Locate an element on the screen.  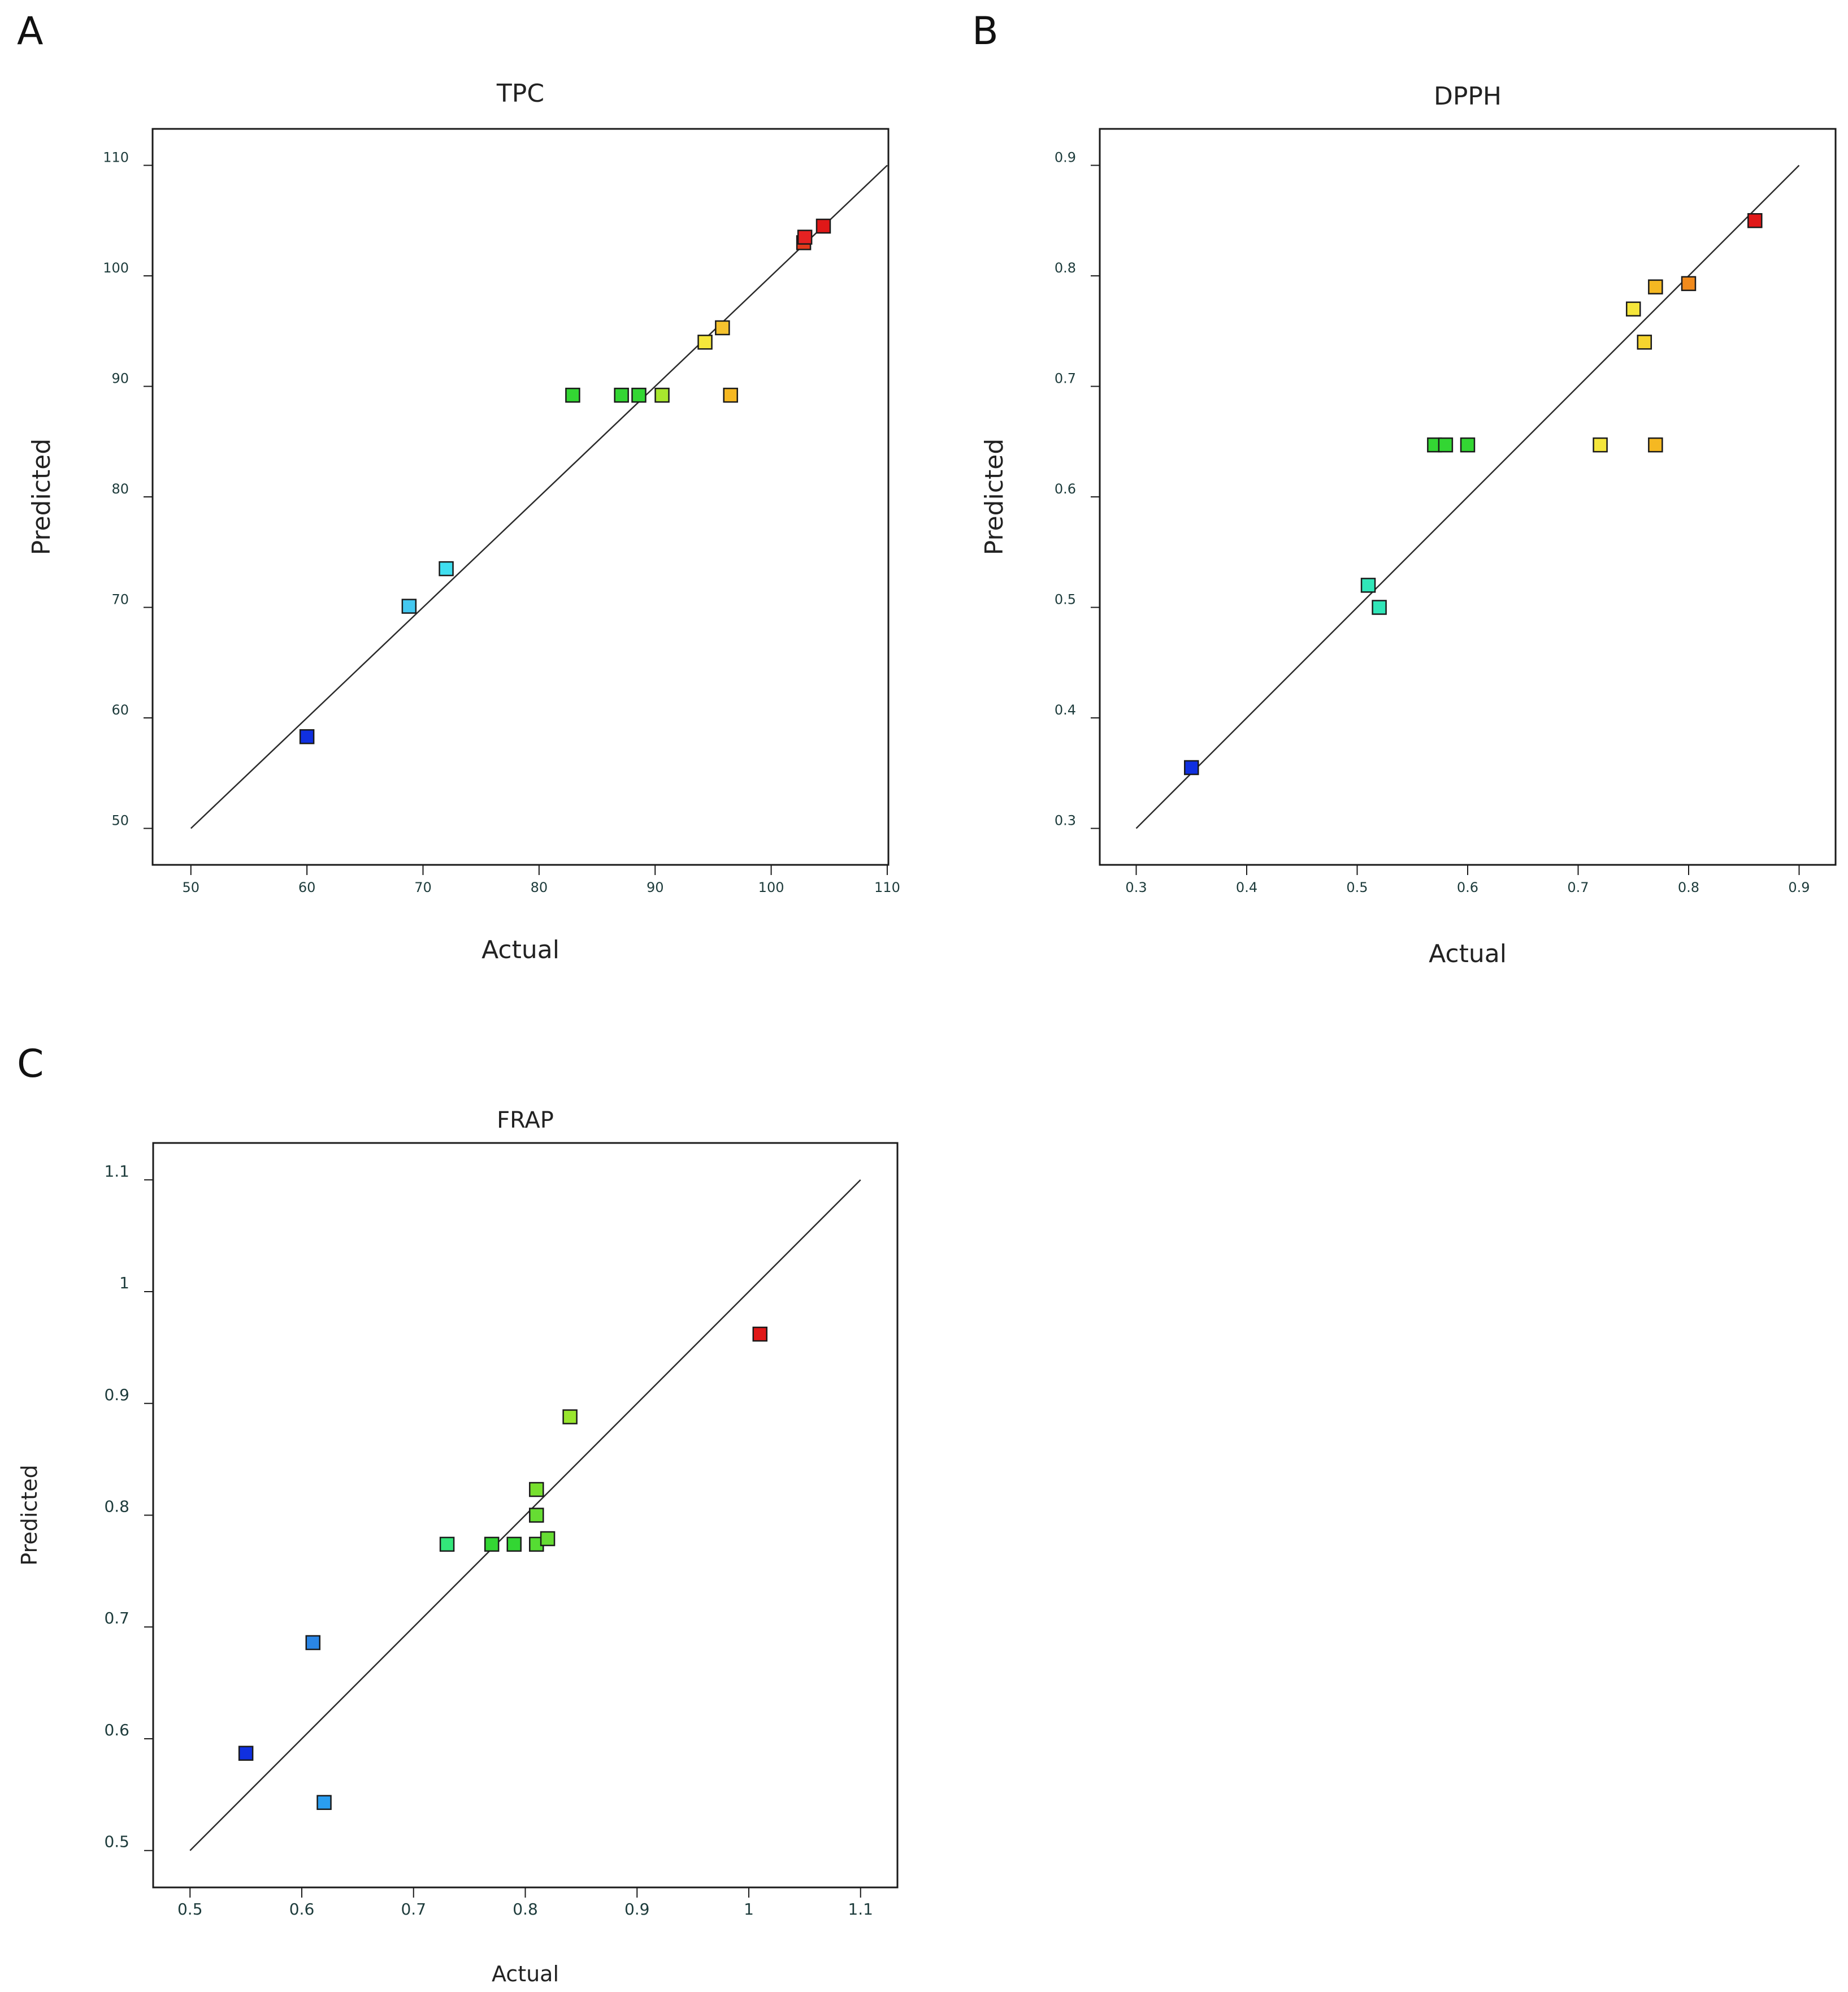
y-tick-label: 90 is located at coordinates (120, 379).